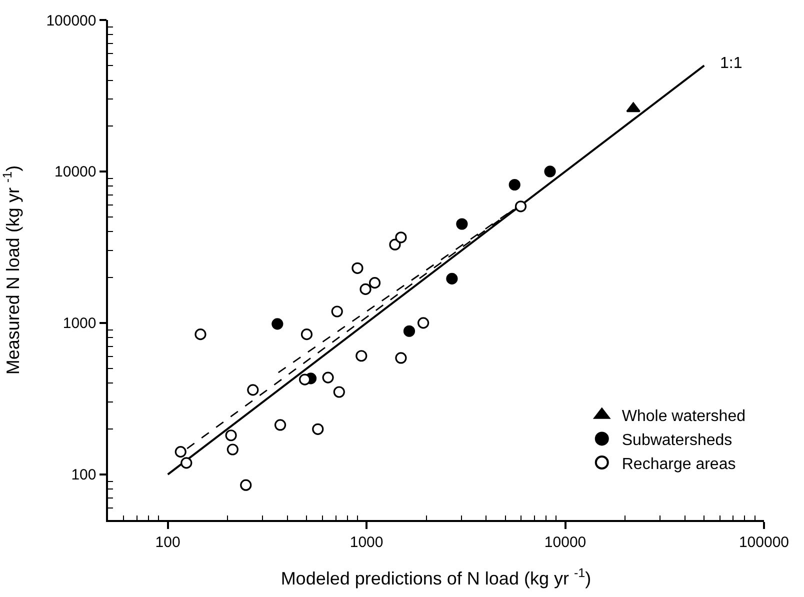 The image size is (804, 597). What do you see at coordinates (677, 440) in the screenshot?
I see `legend-label: Subwatersheds` at bounding box center [677, 440].